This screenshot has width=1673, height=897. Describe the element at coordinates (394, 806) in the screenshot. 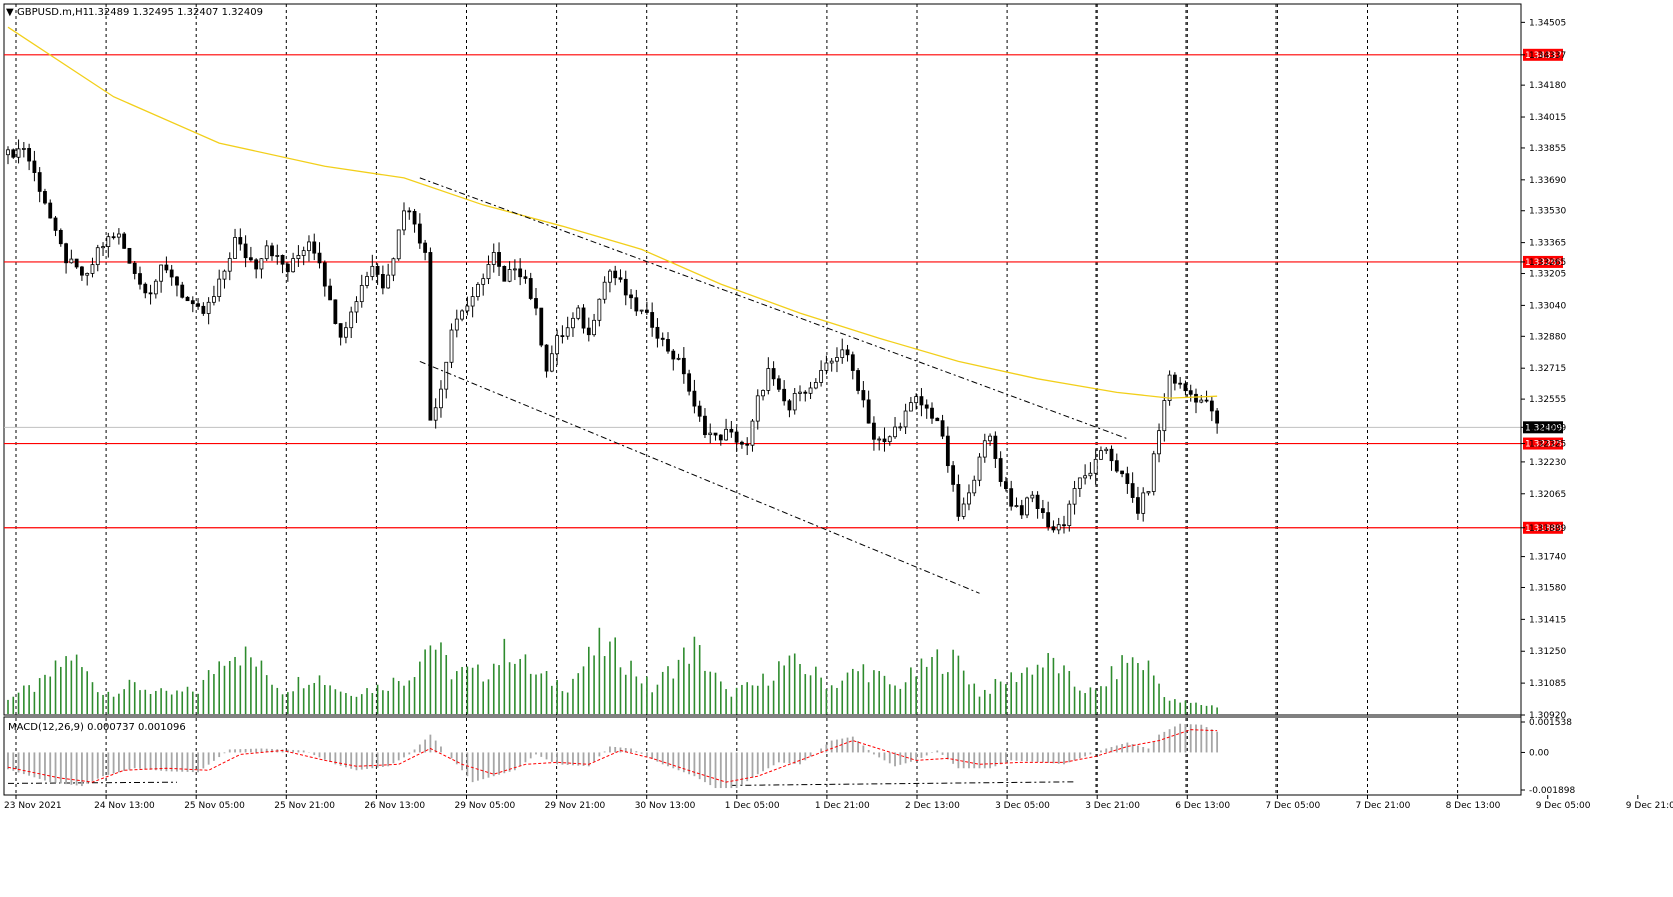

I see `x-tick-label: 26 Nov 13:00` at that location.